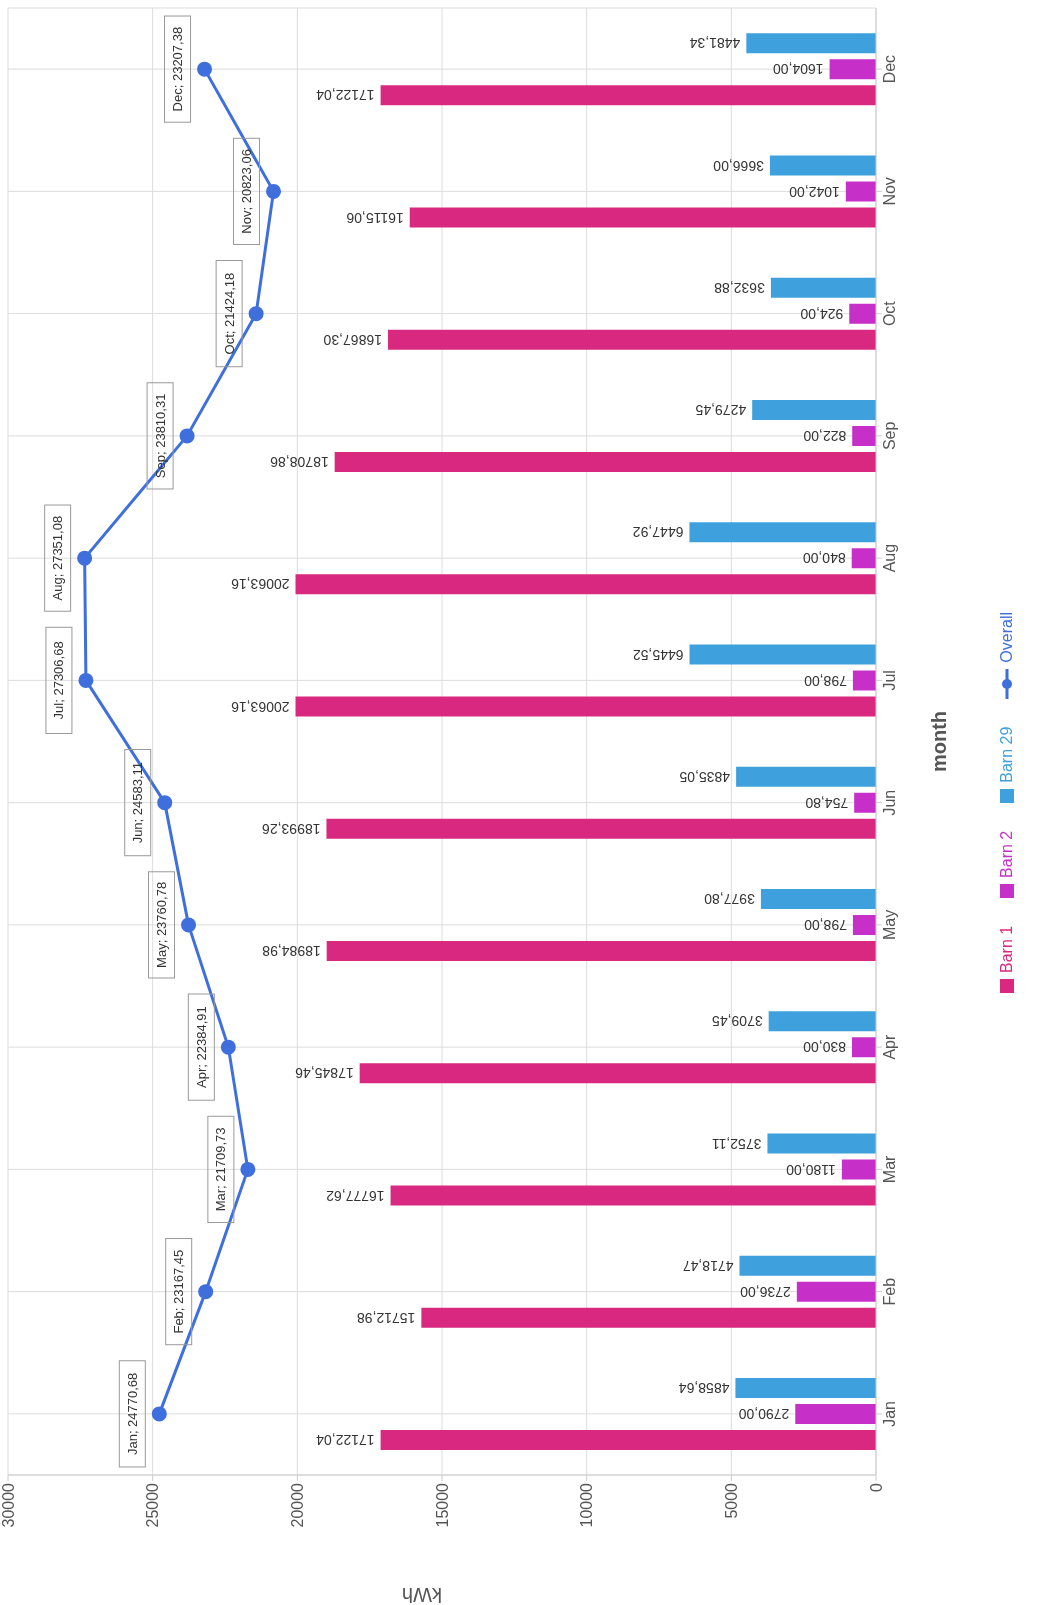 The image size is (1046, 1605). I want to click on x-tick-label: 0, so click(876, 1487).